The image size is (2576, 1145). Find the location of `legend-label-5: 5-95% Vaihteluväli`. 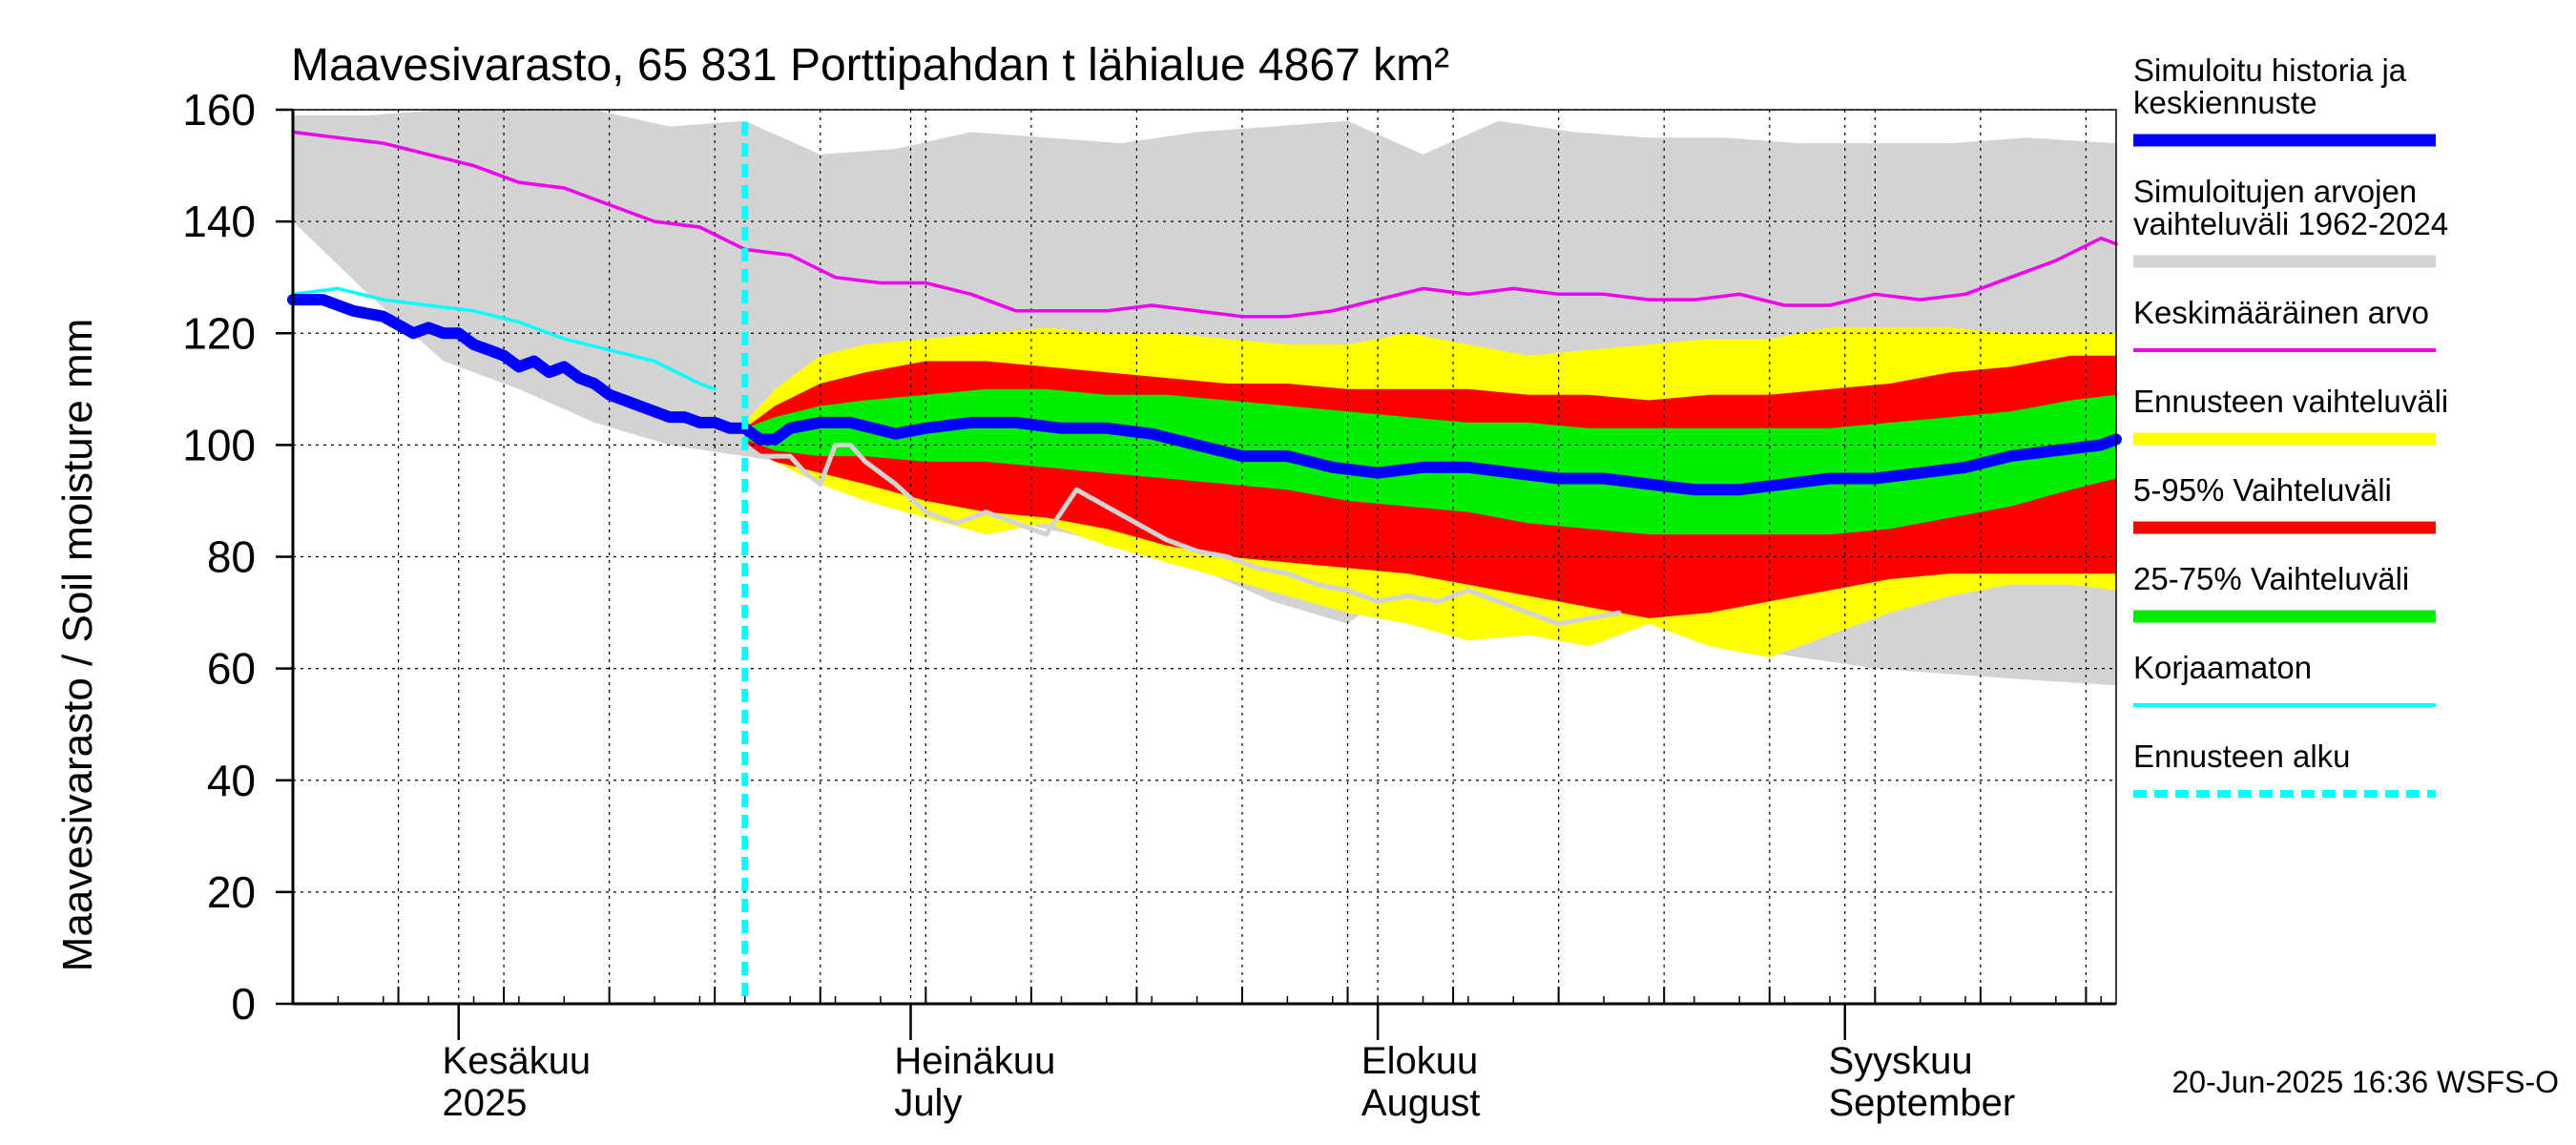

legend-label-5: 5-95% Vaihteluväli is located at coordinates (2262, 490).